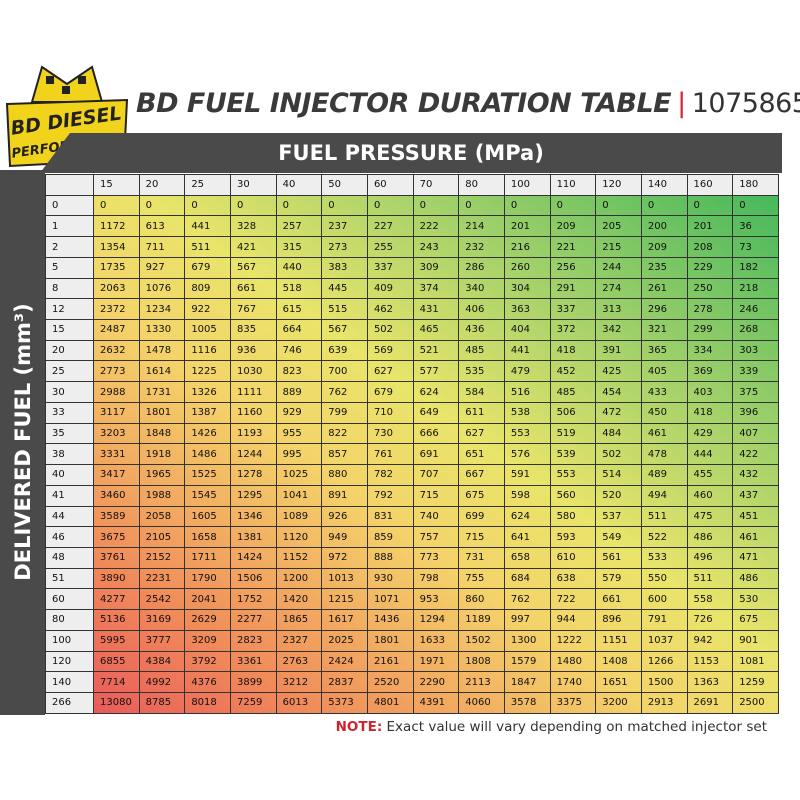 The height and width of the screenshot is (800, 800). I want to click on table-cell: 639, so click(344, 350).